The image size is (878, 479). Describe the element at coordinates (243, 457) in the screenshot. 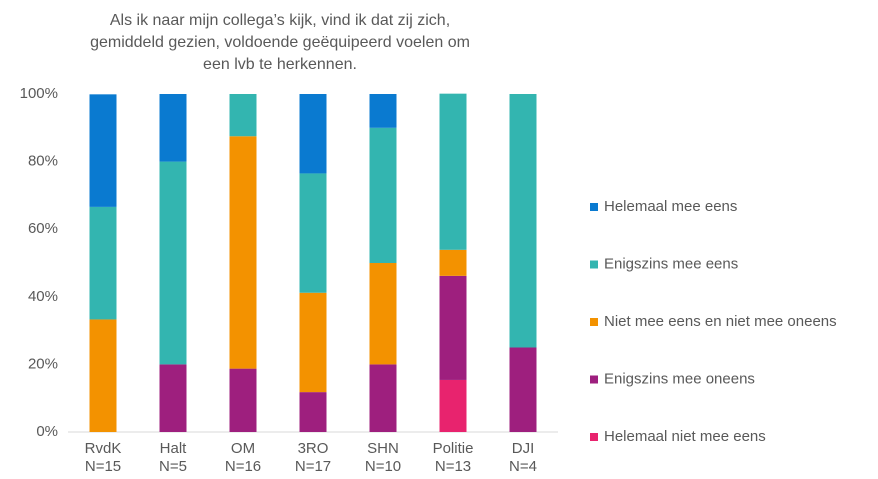

I see `x-tick-label: OM N=16` at that location.